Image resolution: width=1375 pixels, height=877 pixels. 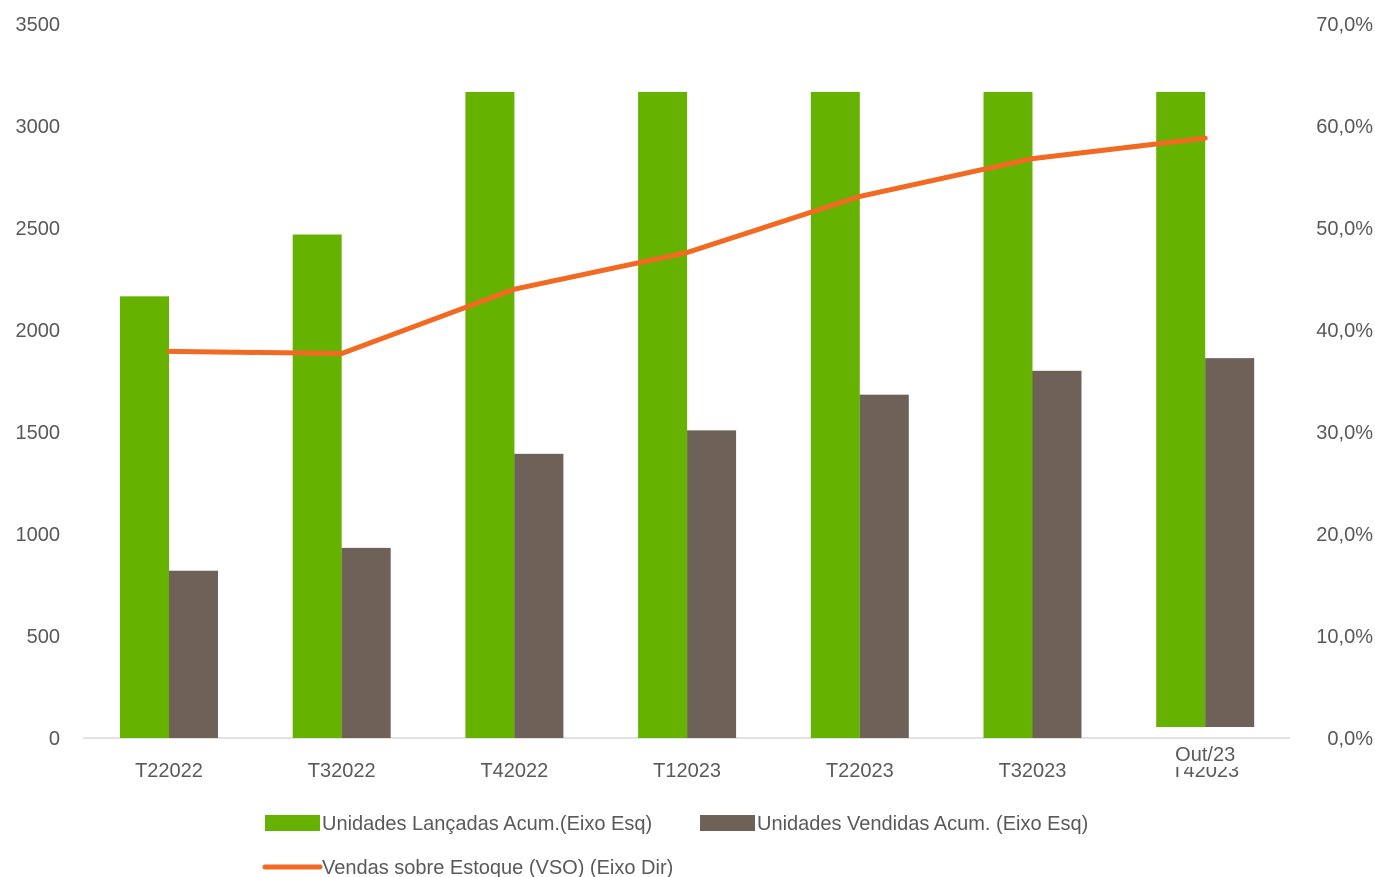 What do you see at coordinates (54, 739) in the screenshot?
I see `left-tick-label: 0` at bounding box center [54, 739].